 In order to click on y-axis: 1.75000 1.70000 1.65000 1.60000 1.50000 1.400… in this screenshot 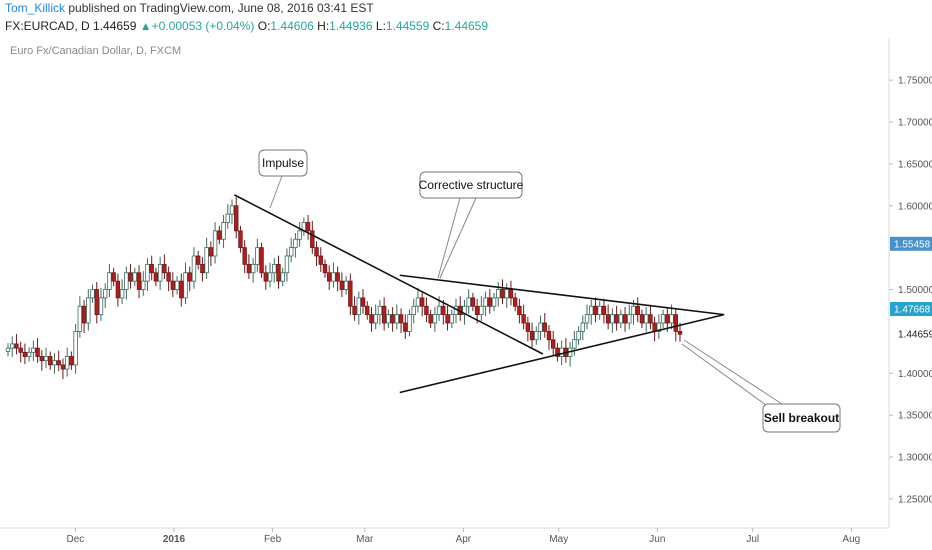, I will do `click(910, 290)`.